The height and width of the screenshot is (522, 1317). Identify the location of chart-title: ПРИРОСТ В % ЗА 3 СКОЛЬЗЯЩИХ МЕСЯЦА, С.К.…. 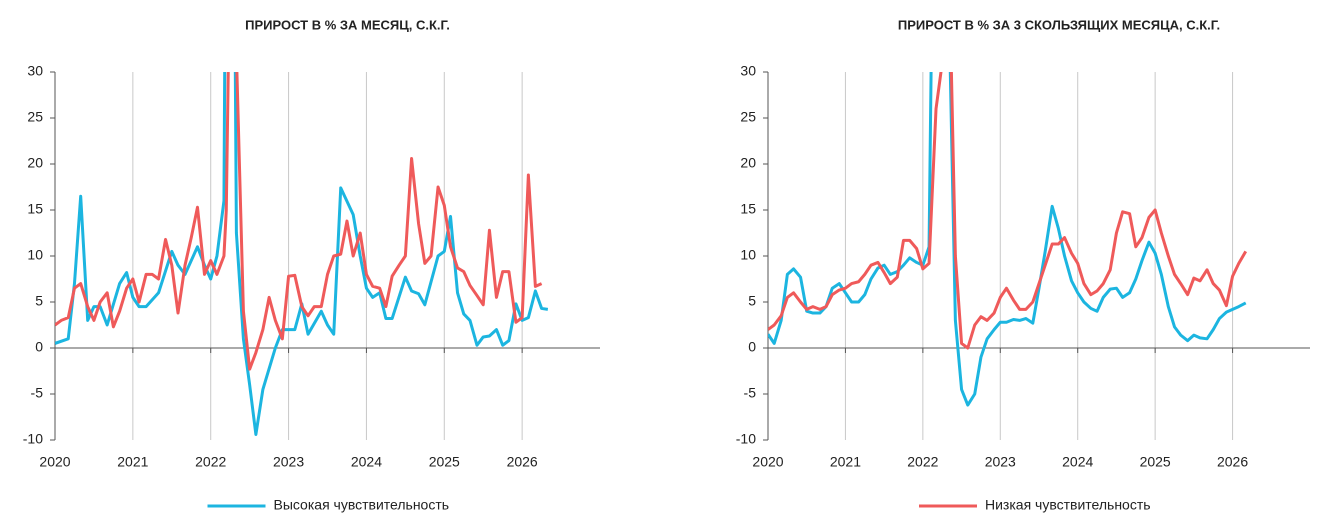
(1059, 24).